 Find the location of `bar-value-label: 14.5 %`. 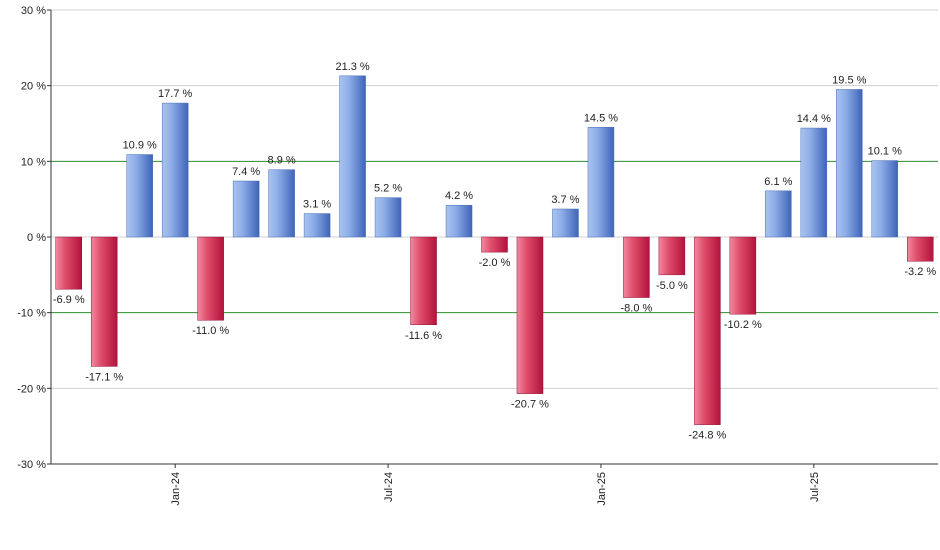

bar-value-label: 14.5 % is located at coordinates (601, 118).